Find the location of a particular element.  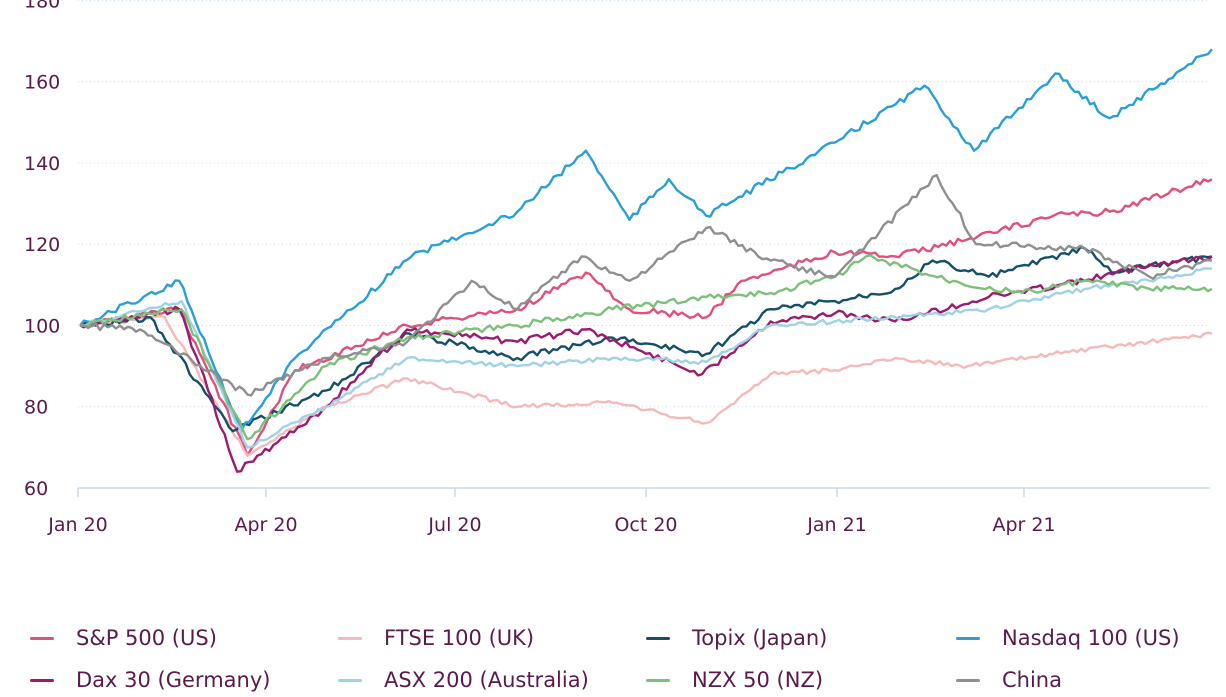

x-tick-label-4: Jan 21 is located at coordinates (836, 525).